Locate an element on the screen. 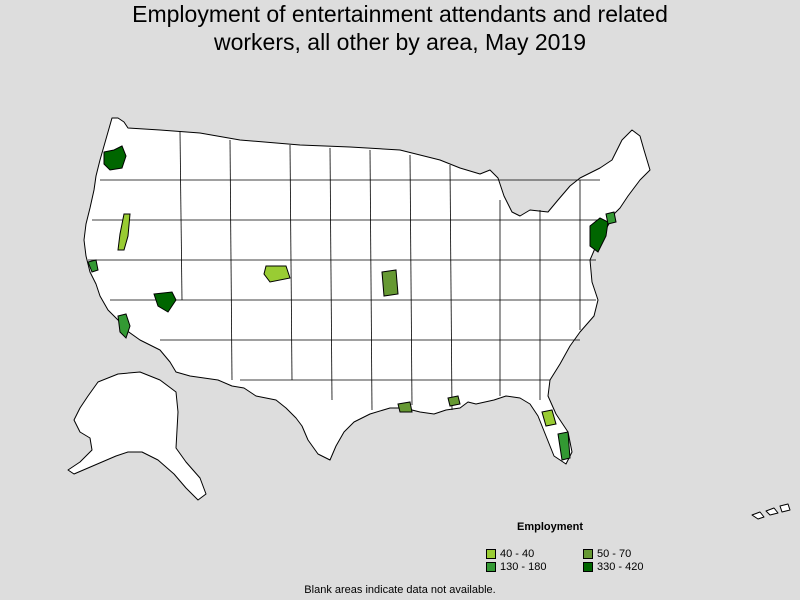 This screenshot has width=800, height=600. area-kansas-city is located at coordinates (390, 283).